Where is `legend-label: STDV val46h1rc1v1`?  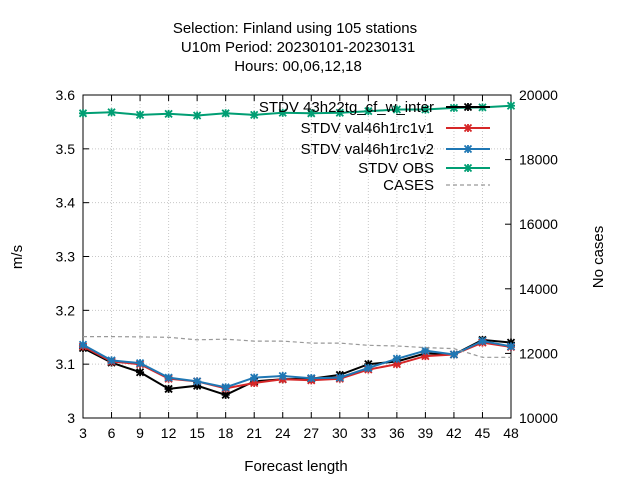 legend-label: STDV val46h1rc1v1 is located at coordinates (367, 128).